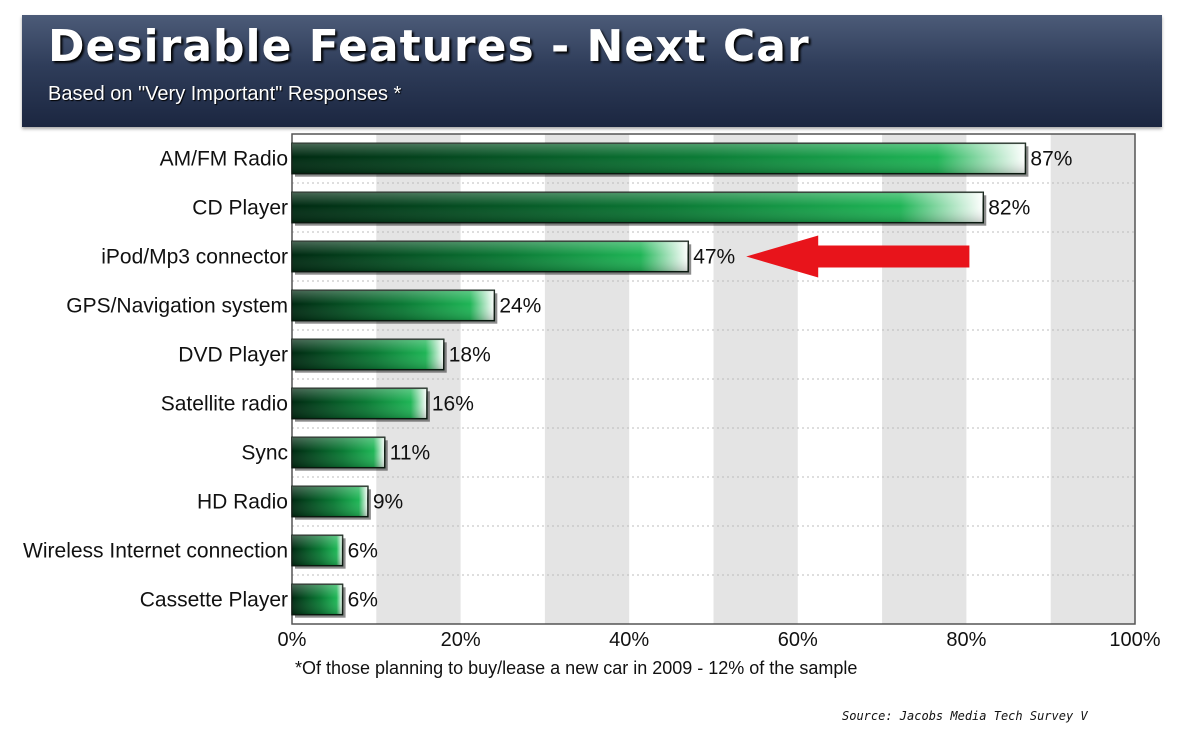 The width and height of the screenshot is (1200, 734). Describe the element at coordinates (233, 355) in the screenshot. I see `category-label: DVD Player` at that location.